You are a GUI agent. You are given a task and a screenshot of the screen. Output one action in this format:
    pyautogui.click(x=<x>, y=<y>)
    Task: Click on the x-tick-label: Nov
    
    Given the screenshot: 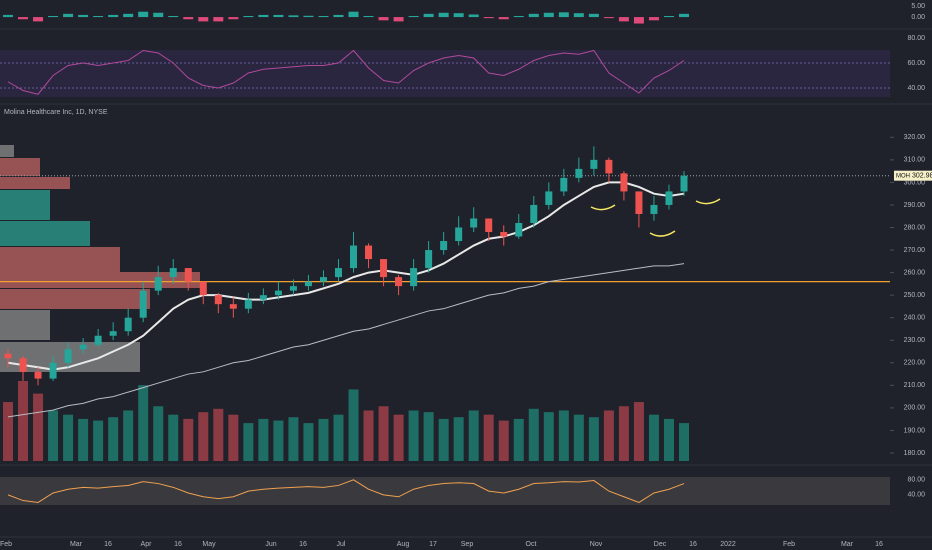 What is the action you would take?
    pyautogui.click(x=596, y=544)
    